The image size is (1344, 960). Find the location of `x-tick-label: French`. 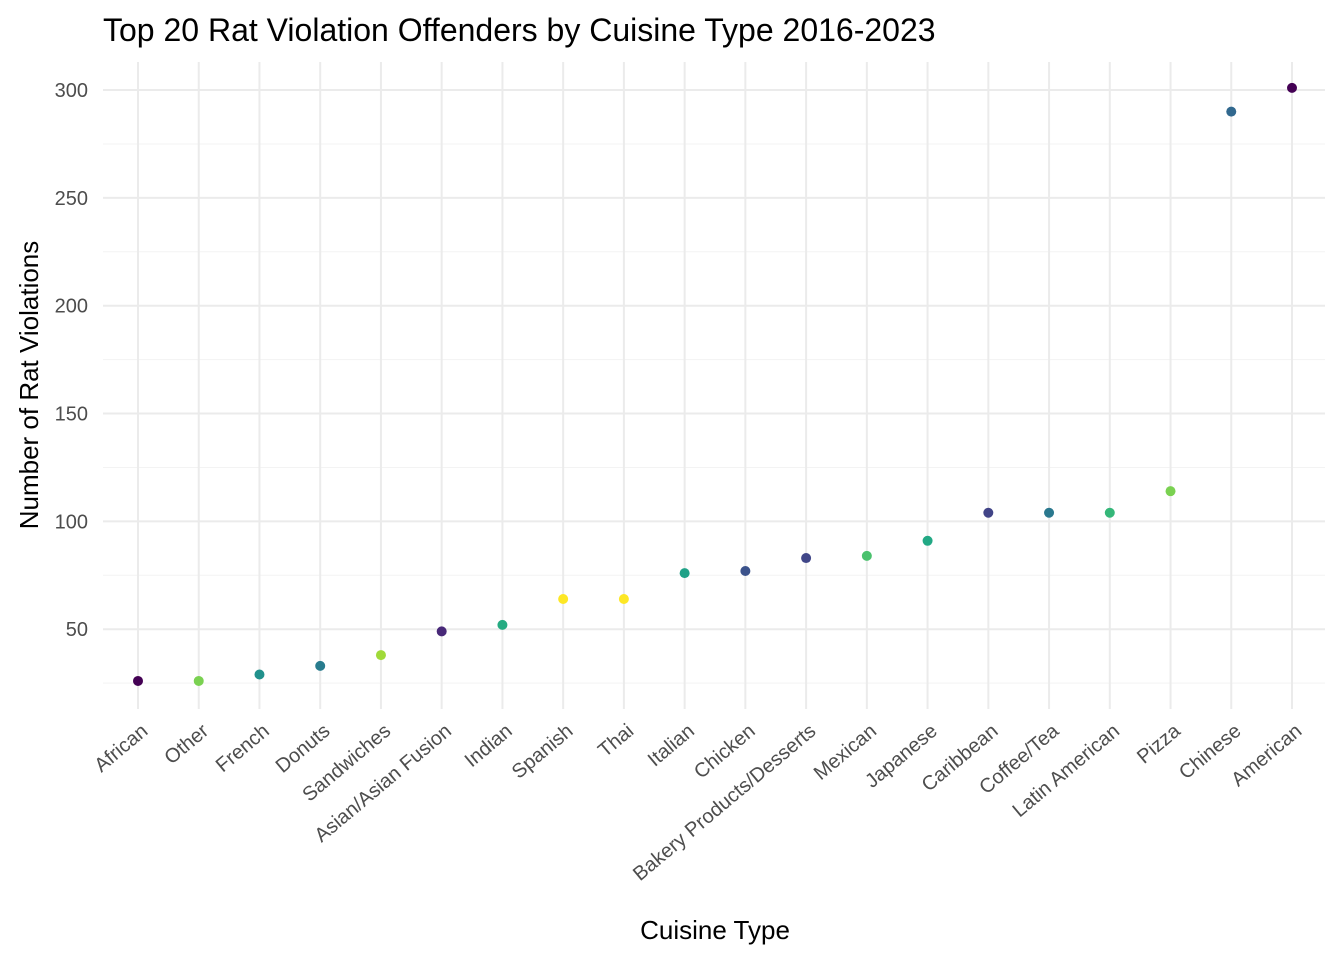

x-tick-label: French is located at coordinates (243, 748).